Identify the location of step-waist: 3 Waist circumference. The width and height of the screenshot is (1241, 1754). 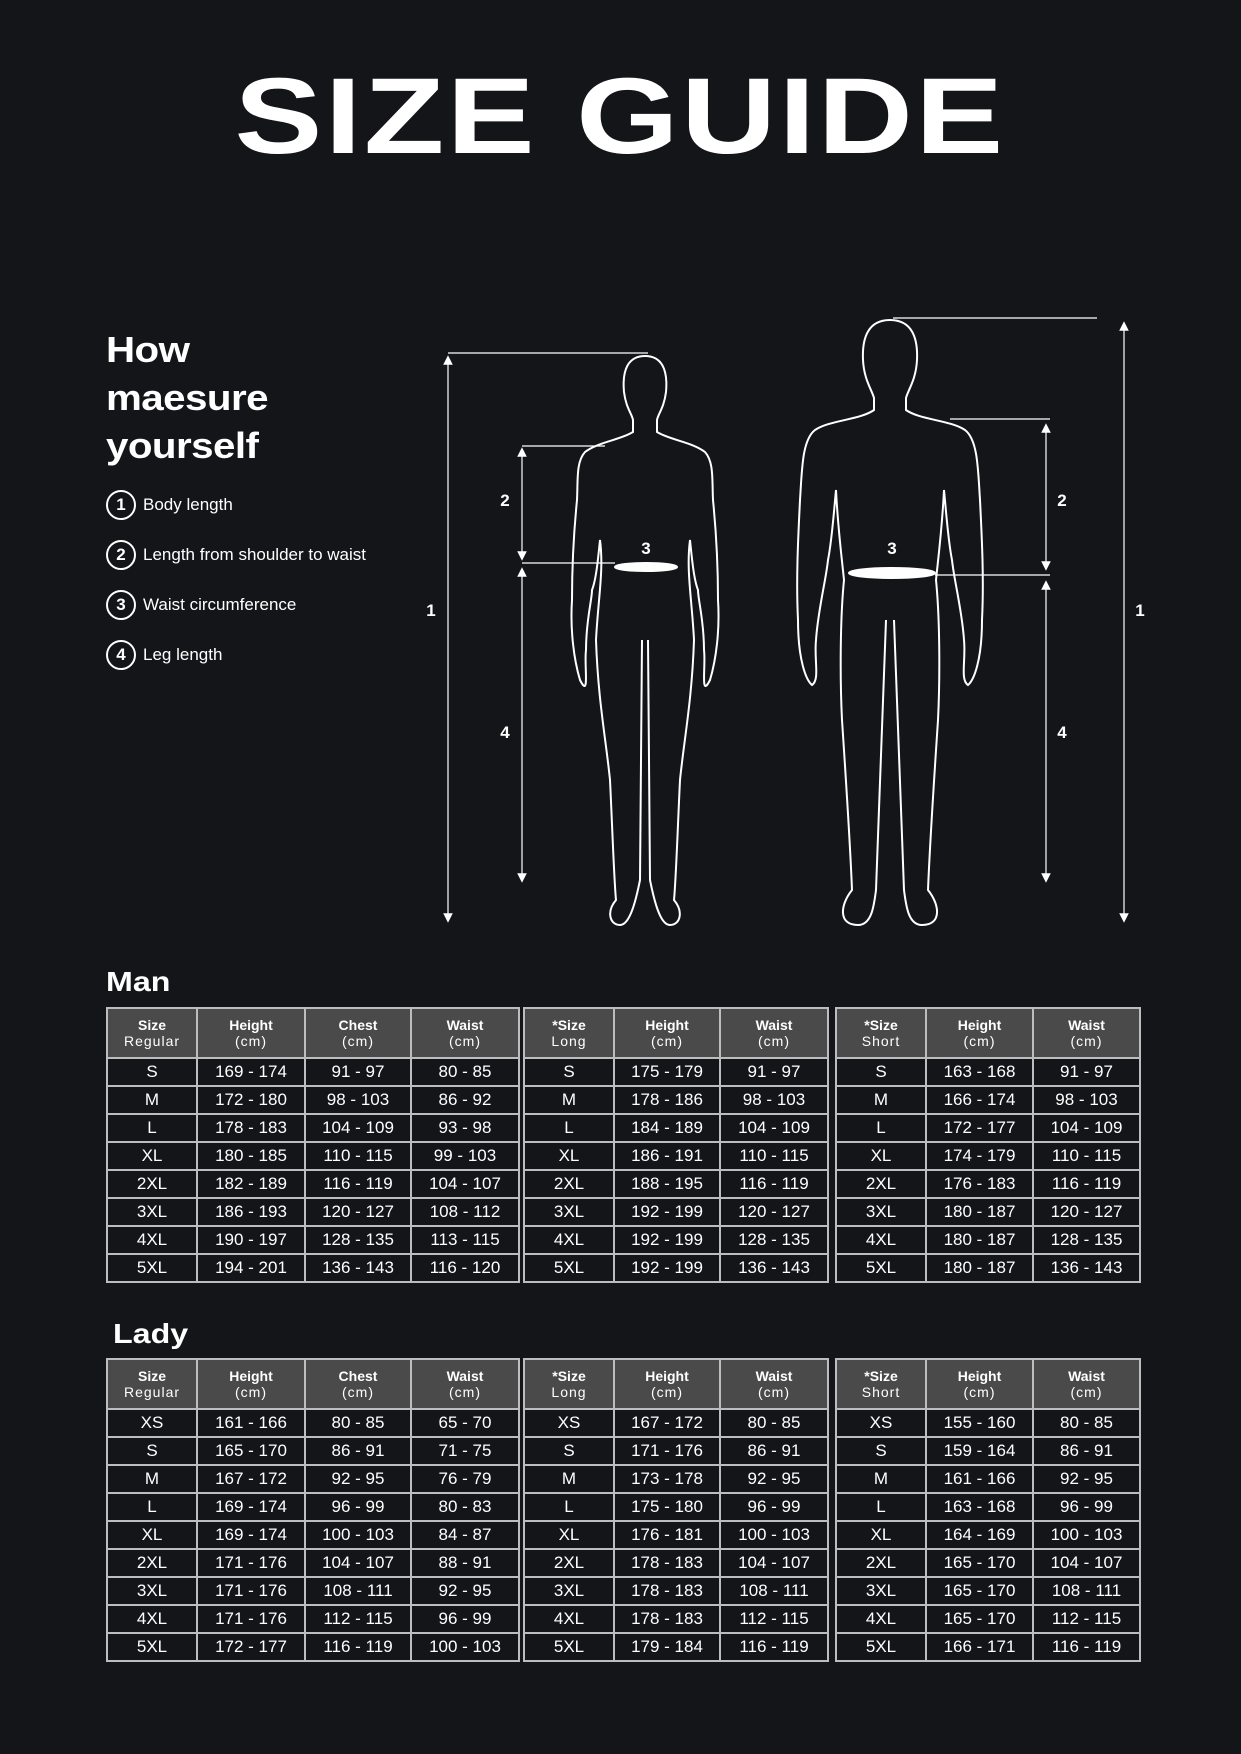
(236, 605).